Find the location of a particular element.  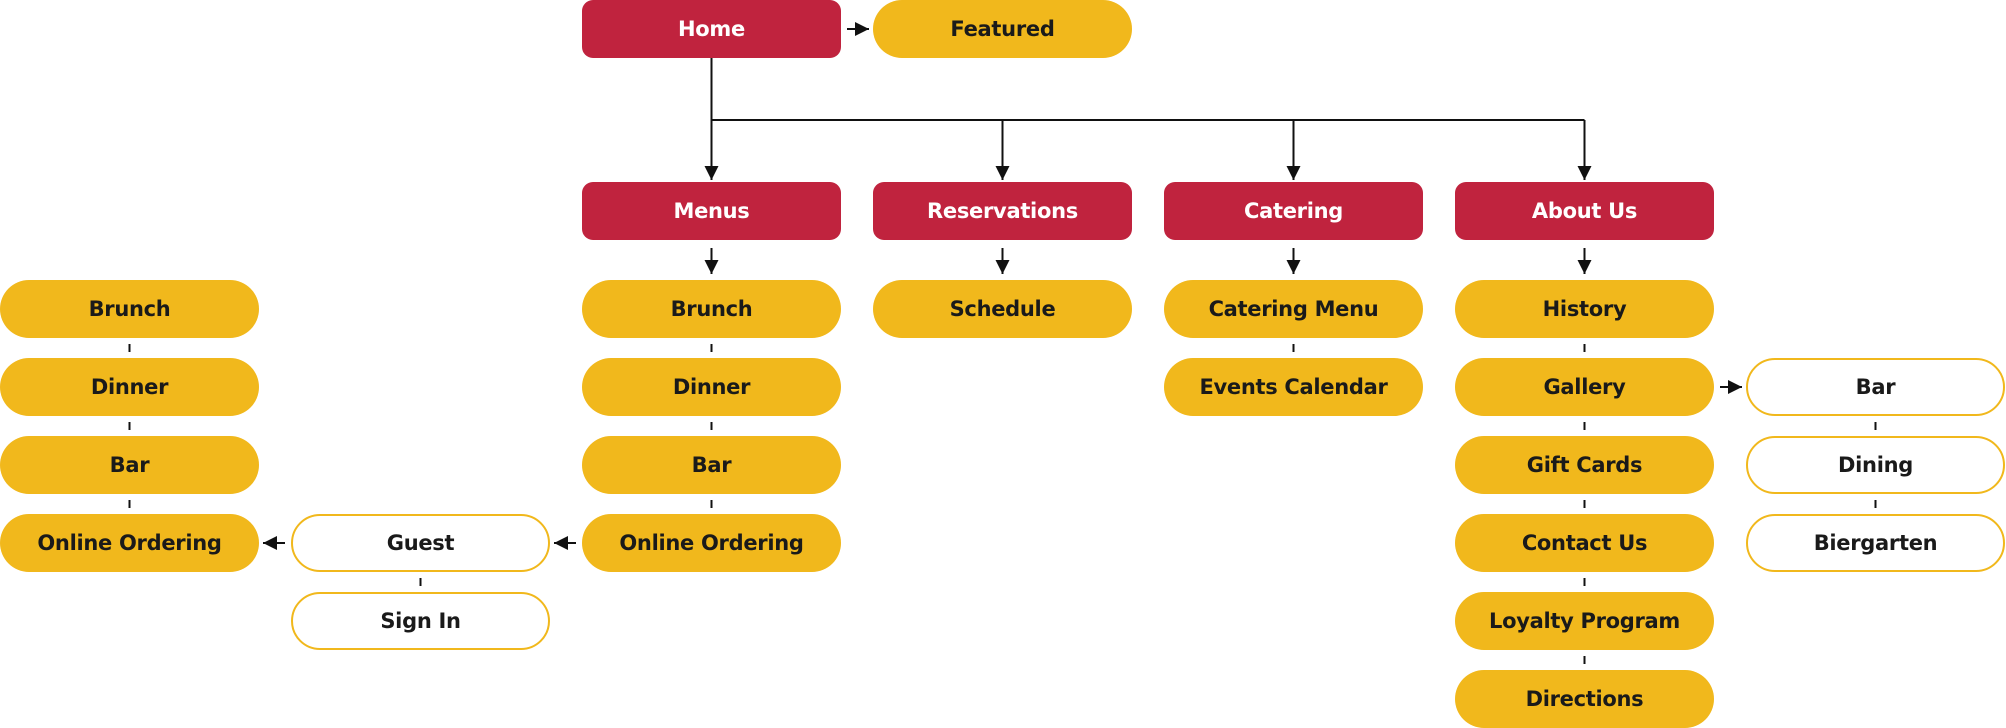

node-label: About Us is located at coordinates (1584, 211).